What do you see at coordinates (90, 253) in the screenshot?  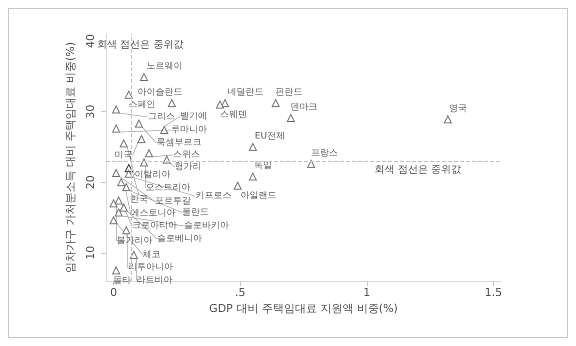 I see `y-tick-label: 10` at bounding box center [90, 253].